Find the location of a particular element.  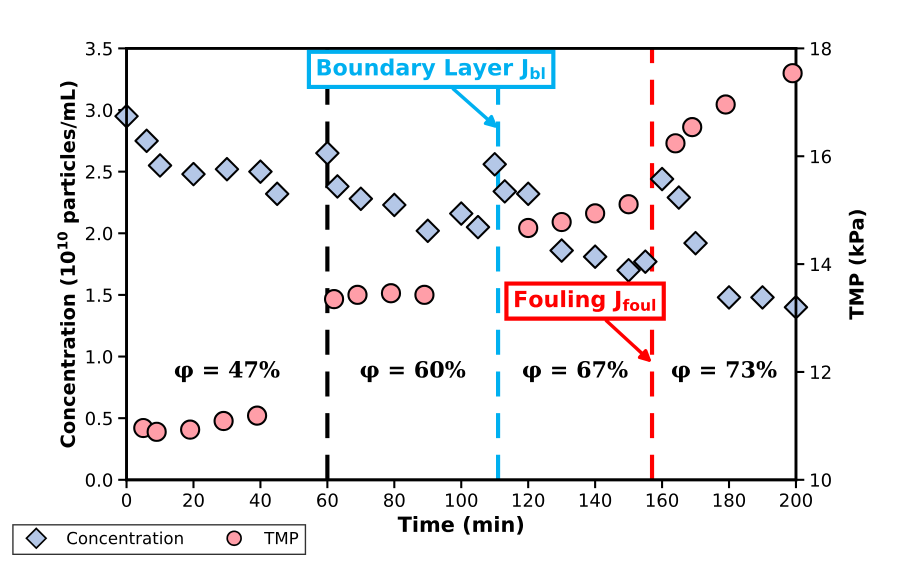

ref-line-label: Fouling J$_{foul}$ is located at coordinates (585, 301).